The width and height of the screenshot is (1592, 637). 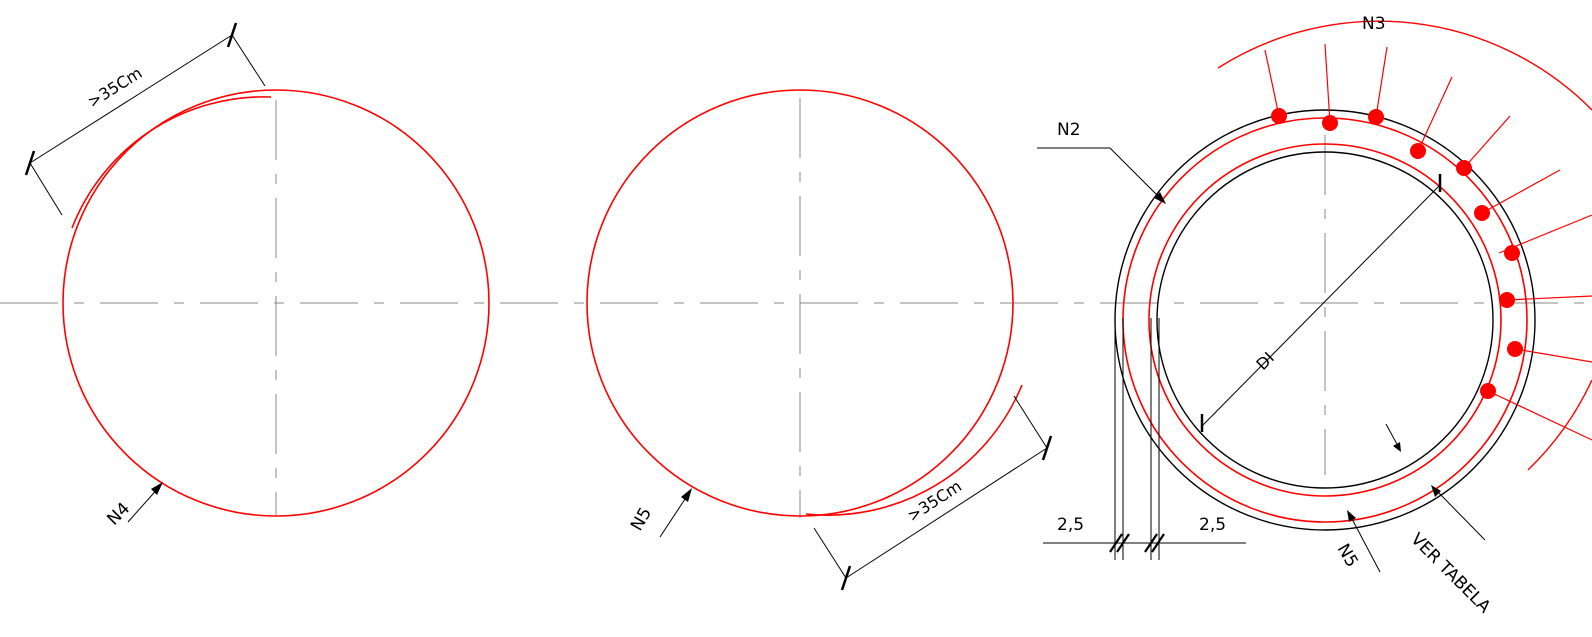 I want to click on wall-pointer-arrow, so click(x=1397, y=447).